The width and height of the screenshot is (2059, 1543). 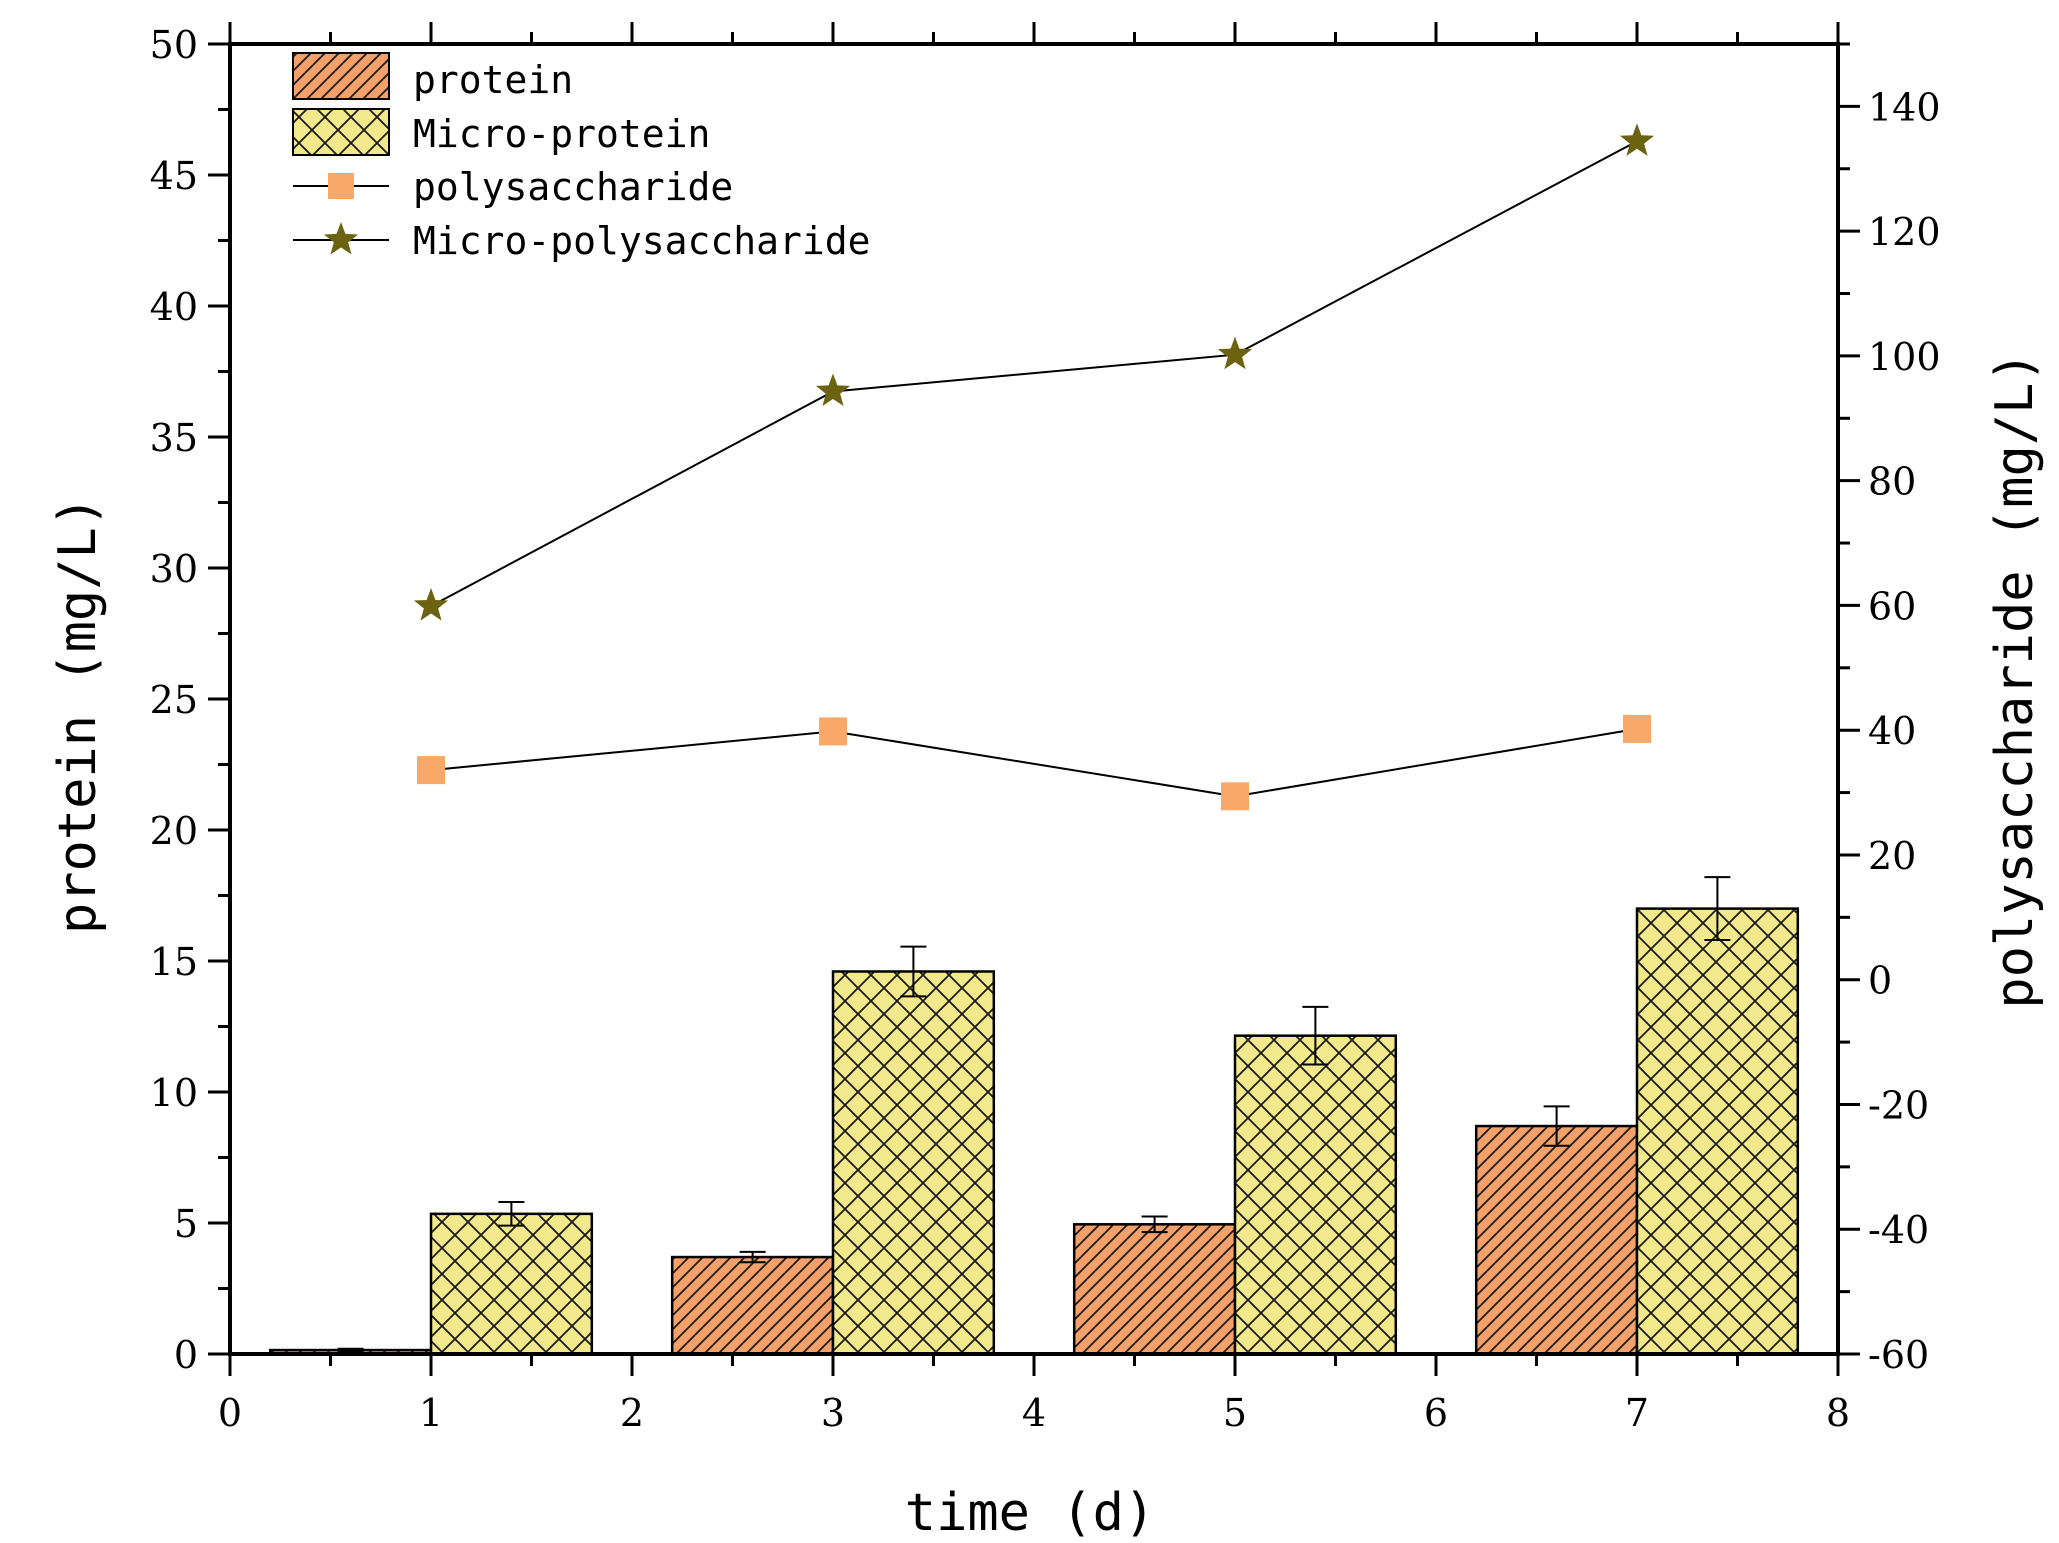 I want to click on y-left-tick-label: 5, so click(x=186, y=1224).